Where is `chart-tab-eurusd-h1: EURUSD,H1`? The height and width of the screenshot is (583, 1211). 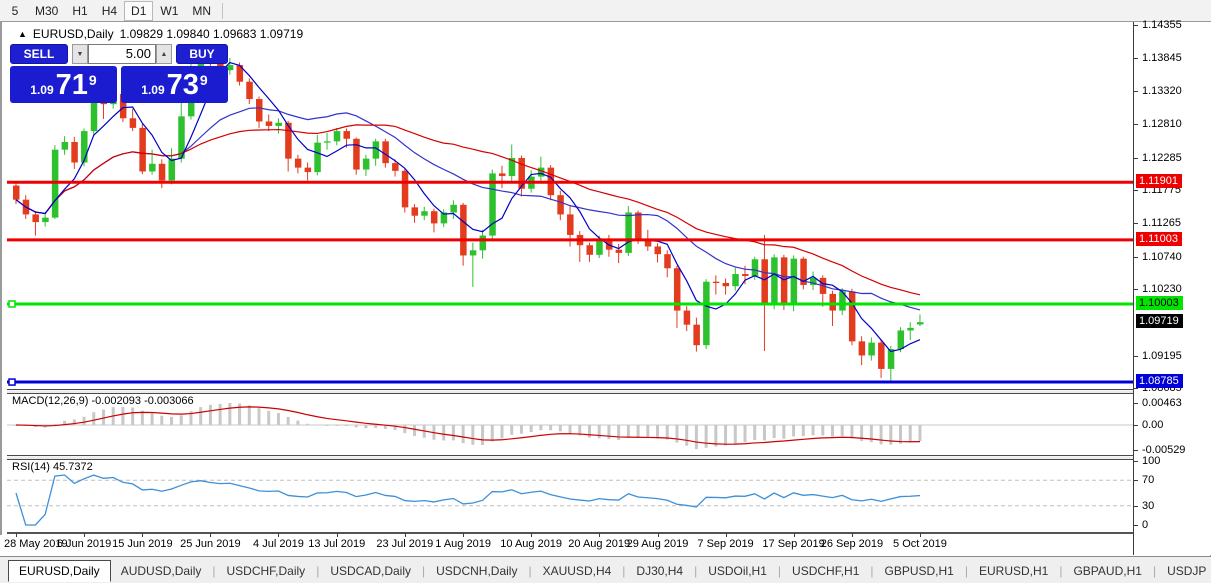 chart-tab-eurusd-h1: EURUSD,H1 is located at coordinates (1013, 571).